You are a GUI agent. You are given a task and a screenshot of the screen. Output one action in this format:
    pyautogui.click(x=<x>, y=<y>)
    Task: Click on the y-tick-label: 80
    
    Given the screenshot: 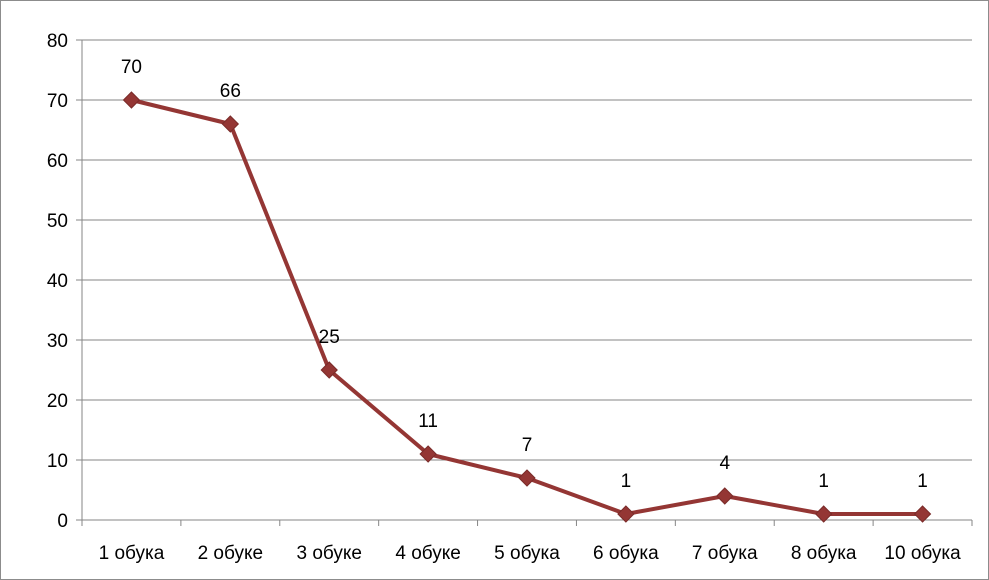 What is the action you would take?
    pyautogui.click(x=57, y=41)
    